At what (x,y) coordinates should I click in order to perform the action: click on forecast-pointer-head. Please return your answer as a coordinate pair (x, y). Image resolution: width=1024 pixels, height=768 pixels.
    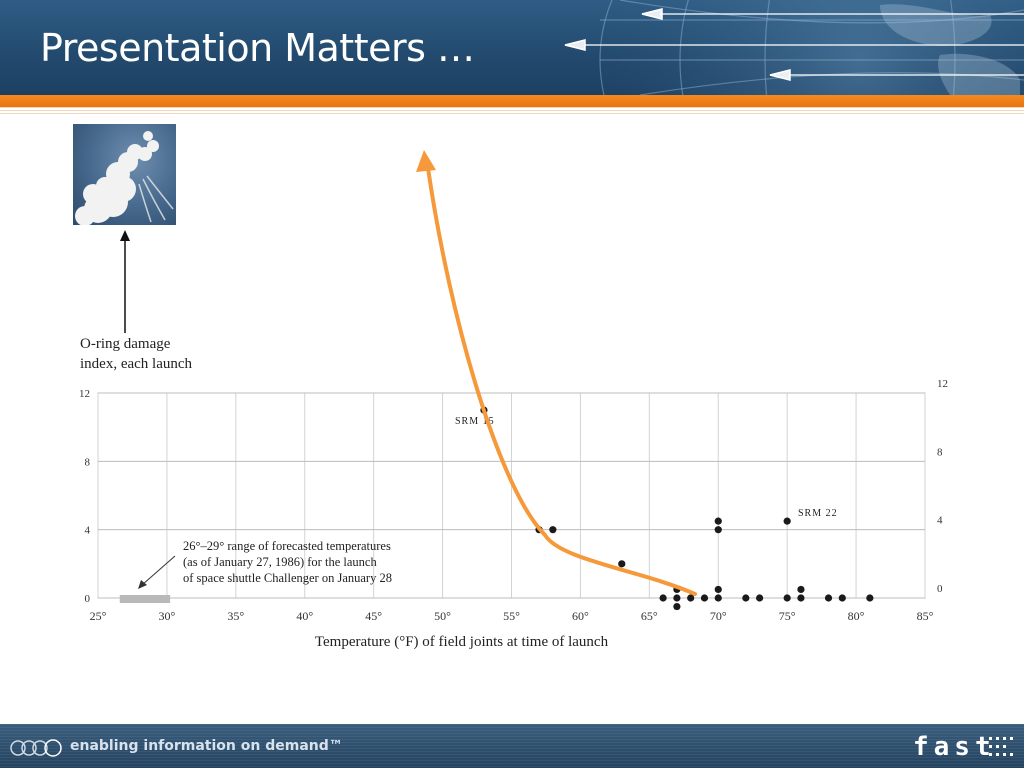
    Looking at the image, I should click on (142, 584).